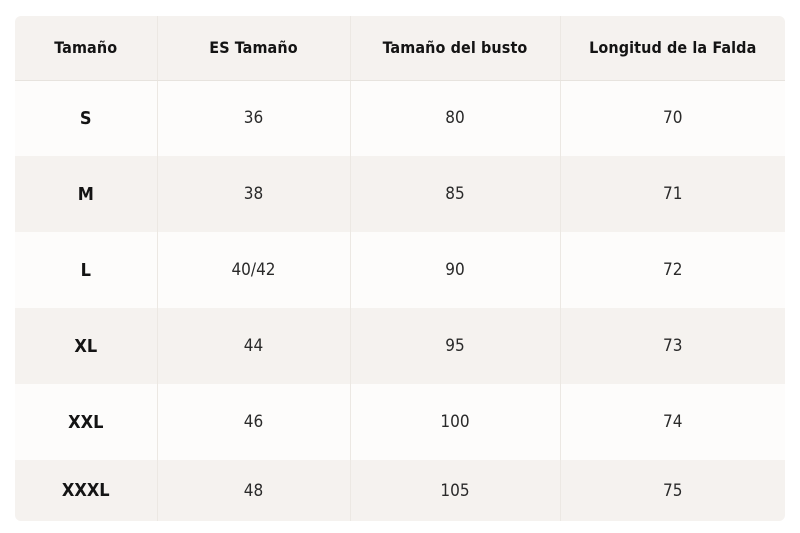 The height and width of the screenshot is (533, 800). I want to click on size-cell: S, so click(85, 118).